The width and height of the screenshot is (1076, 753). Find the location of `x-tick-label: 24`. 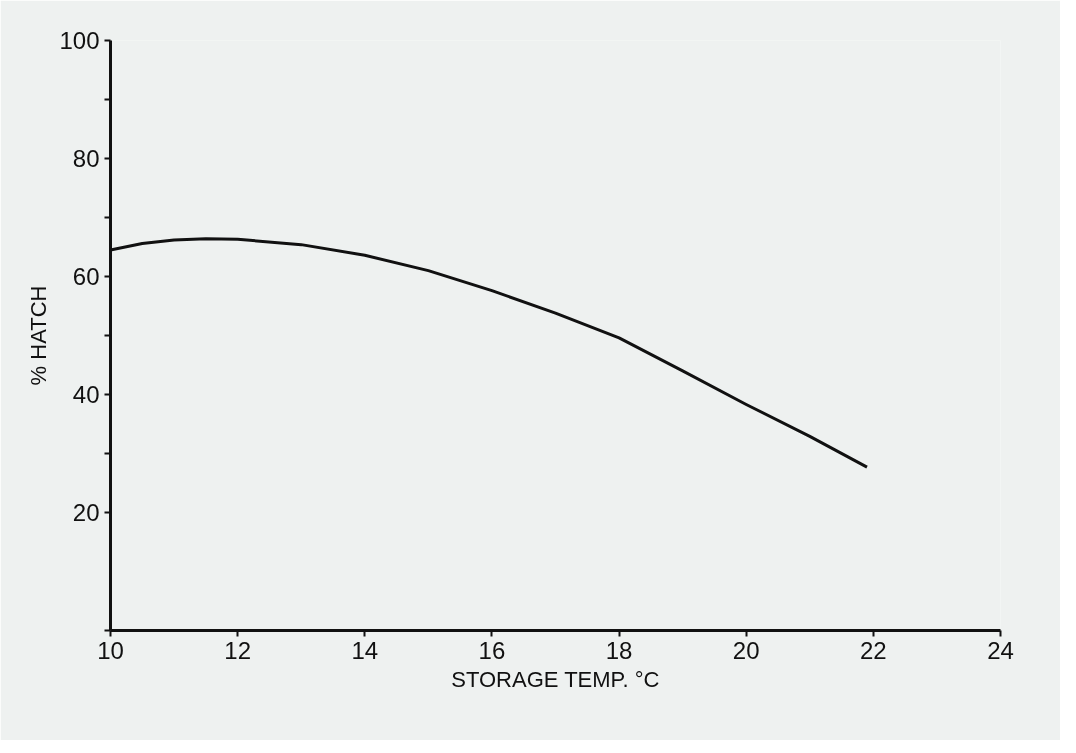

x-tick-label: 24 is located at coordinates (1000, 650).